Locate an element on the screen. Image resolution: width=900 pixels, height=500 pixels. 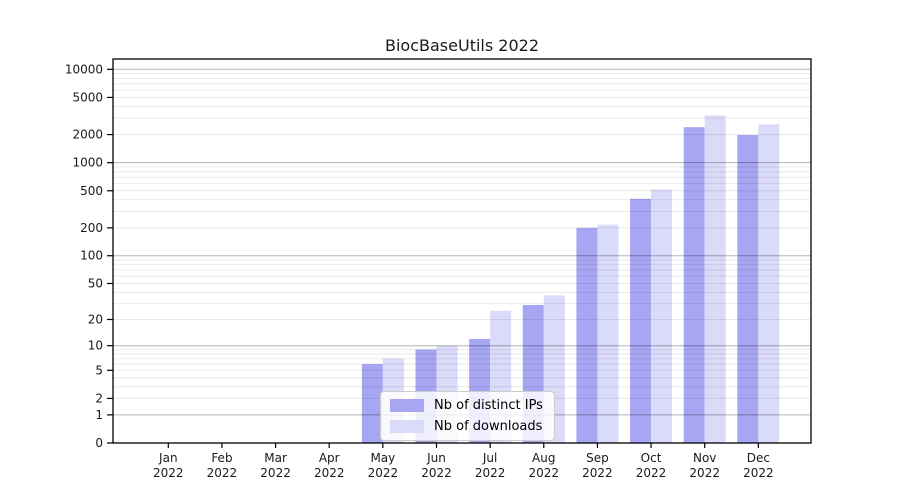
y-tick-label-50: 50 is located at coordinates (95, 283).